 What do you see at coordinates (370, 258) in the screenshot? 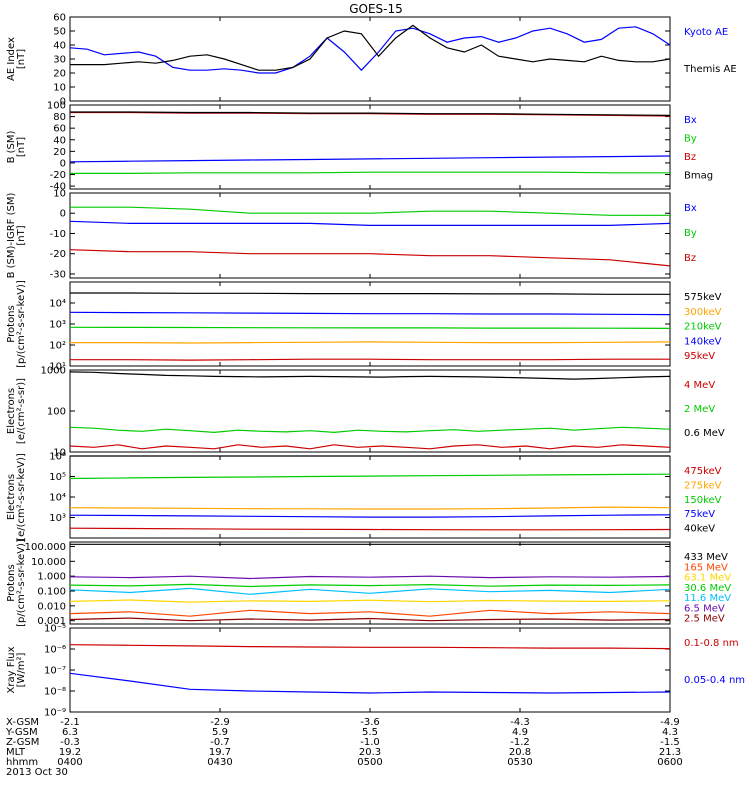
I see `series-line-bz` at bounding box center [370, 258].